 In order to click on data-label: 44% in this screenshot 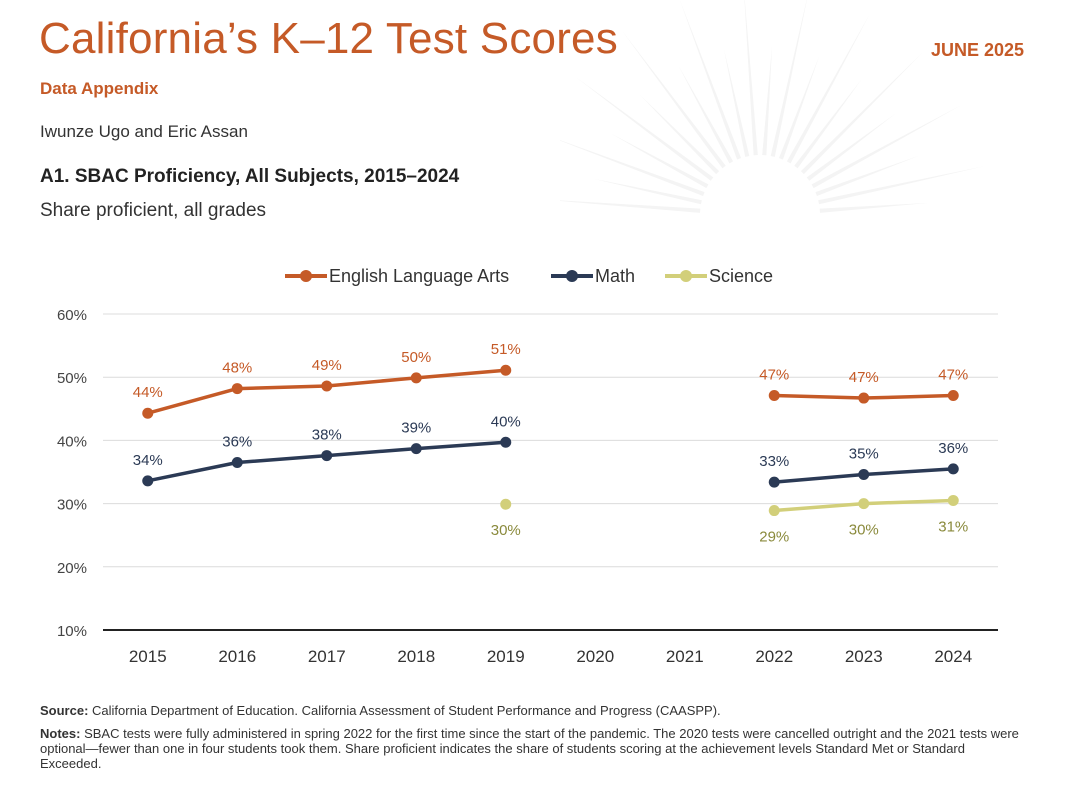, I will do `click(148, 392)`.